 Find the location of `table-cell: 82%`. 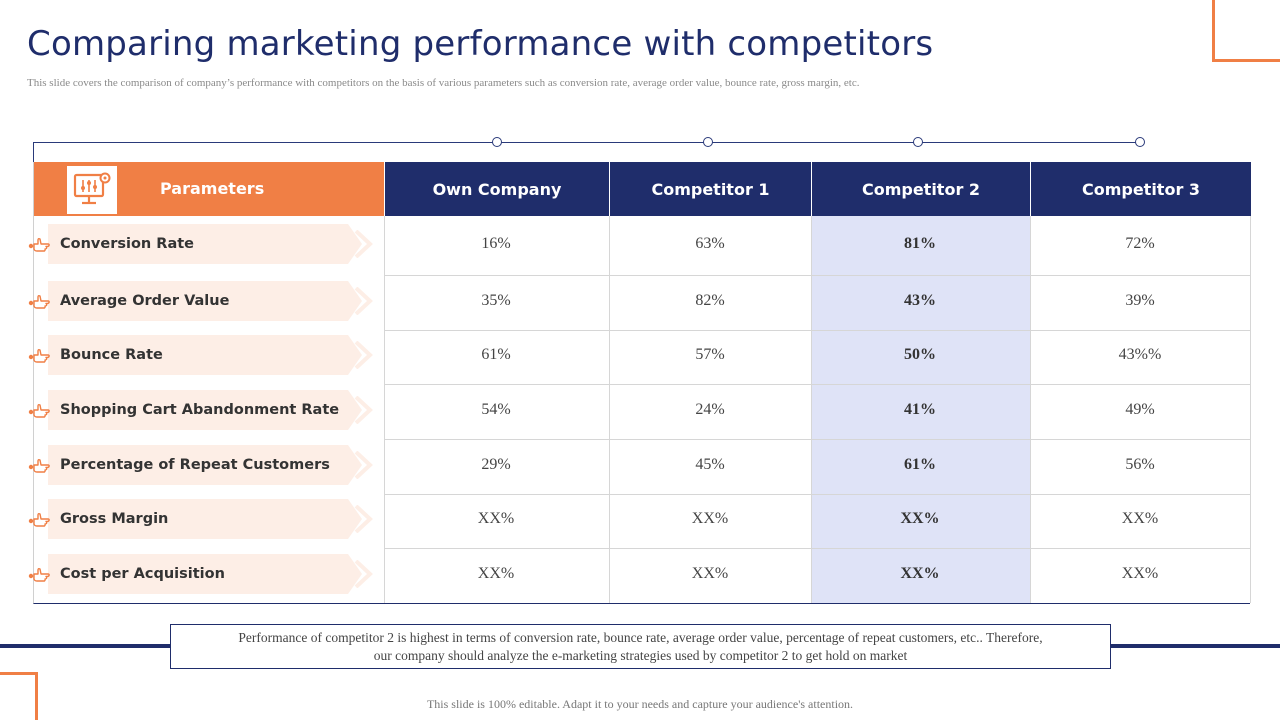

table-cell: 82% is located at coordinates (710, 300).